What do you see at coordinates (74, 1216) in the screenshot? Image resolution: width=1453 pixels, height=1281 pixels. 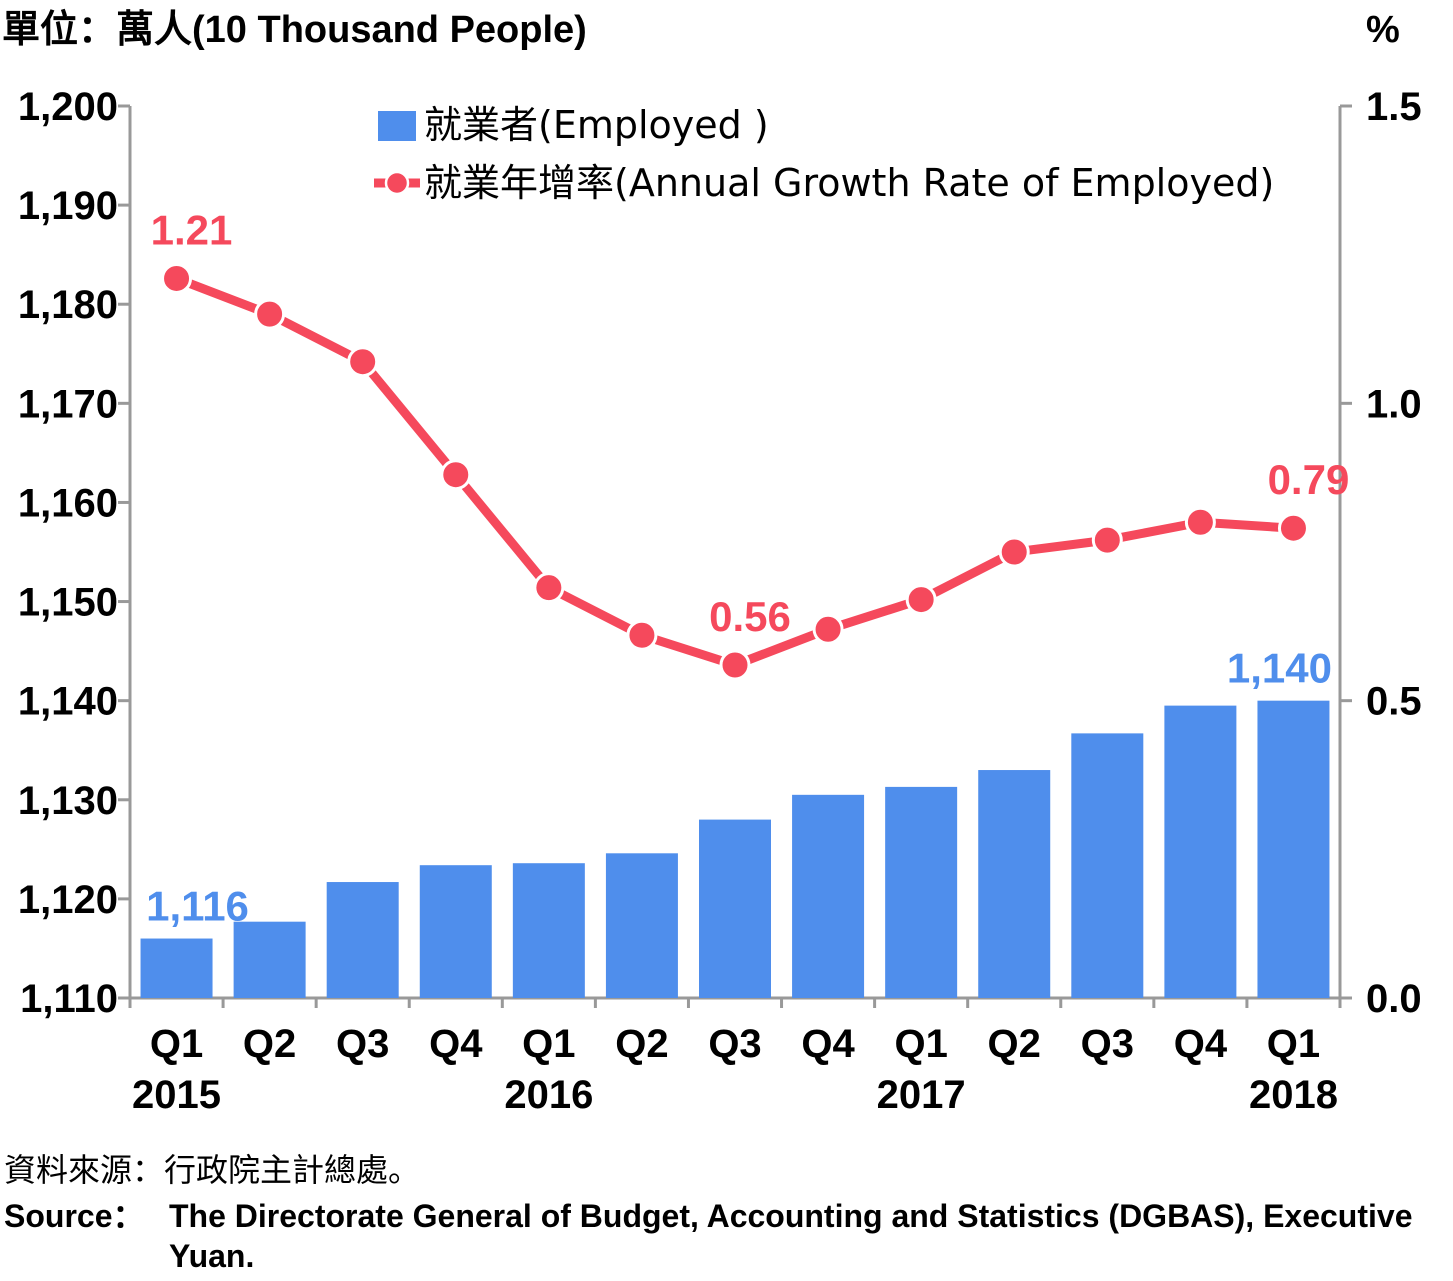 I see `source-label: Source：` at bounding box center [74, 1216].